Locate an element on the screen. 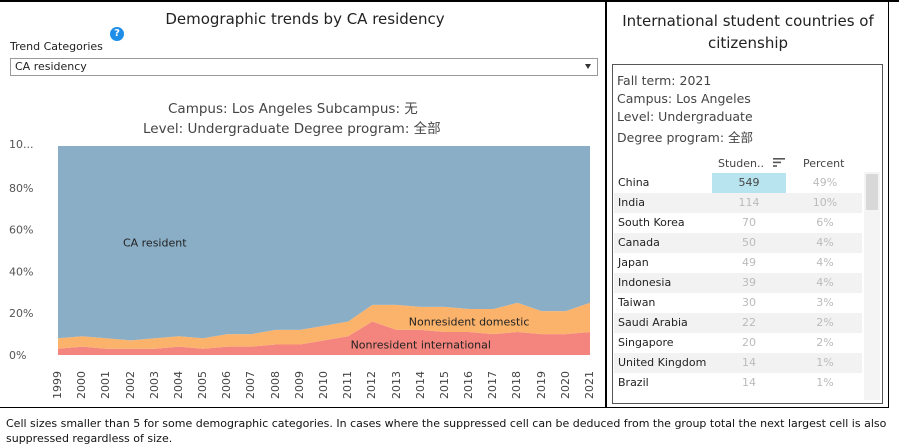  student-count: 114 is located at coordinates (749, 202).